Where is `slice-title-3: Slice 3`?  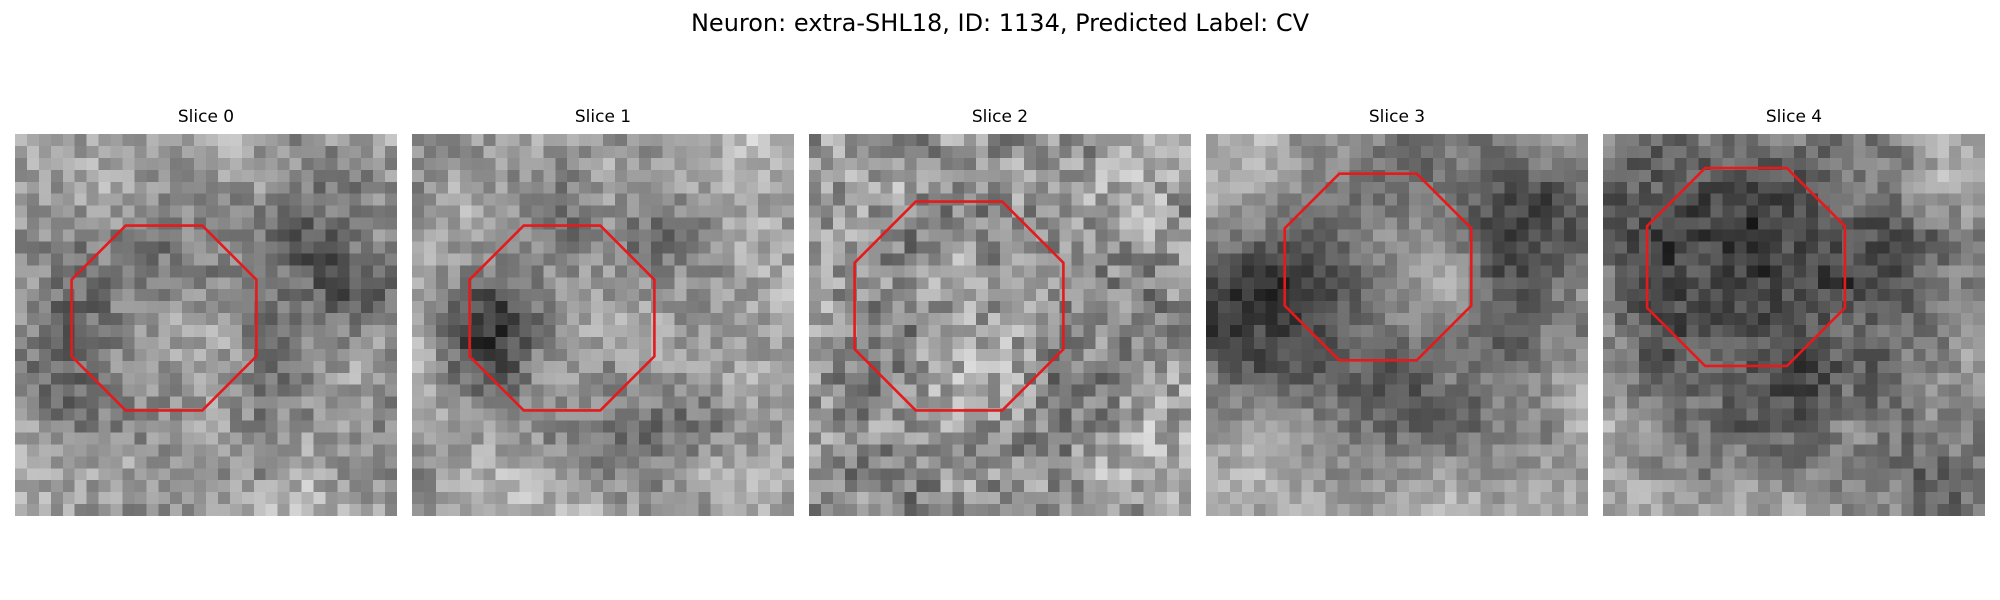 slice-title-3: Slice 3 is located at coordinates (1397, 117).